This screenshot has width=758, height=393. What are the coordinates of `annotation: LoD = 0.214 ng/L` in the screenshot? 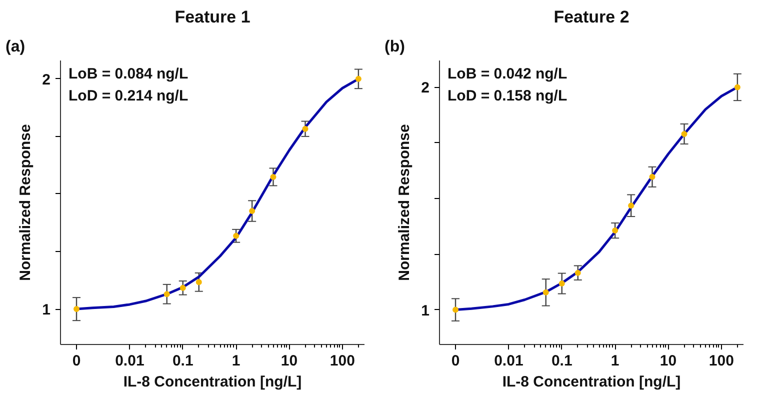 It's located at (128, 96).